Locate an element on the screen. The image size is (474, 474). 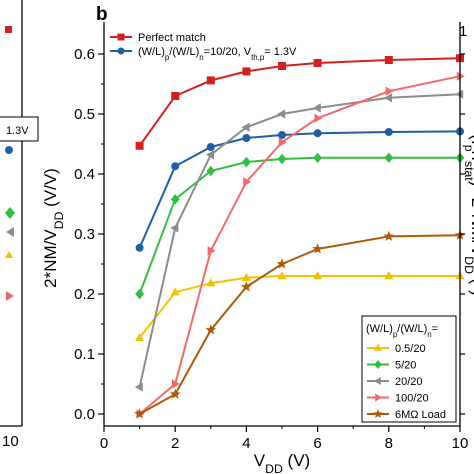
legend-entry: 0.5/20 is located at coordinates (396, 349).